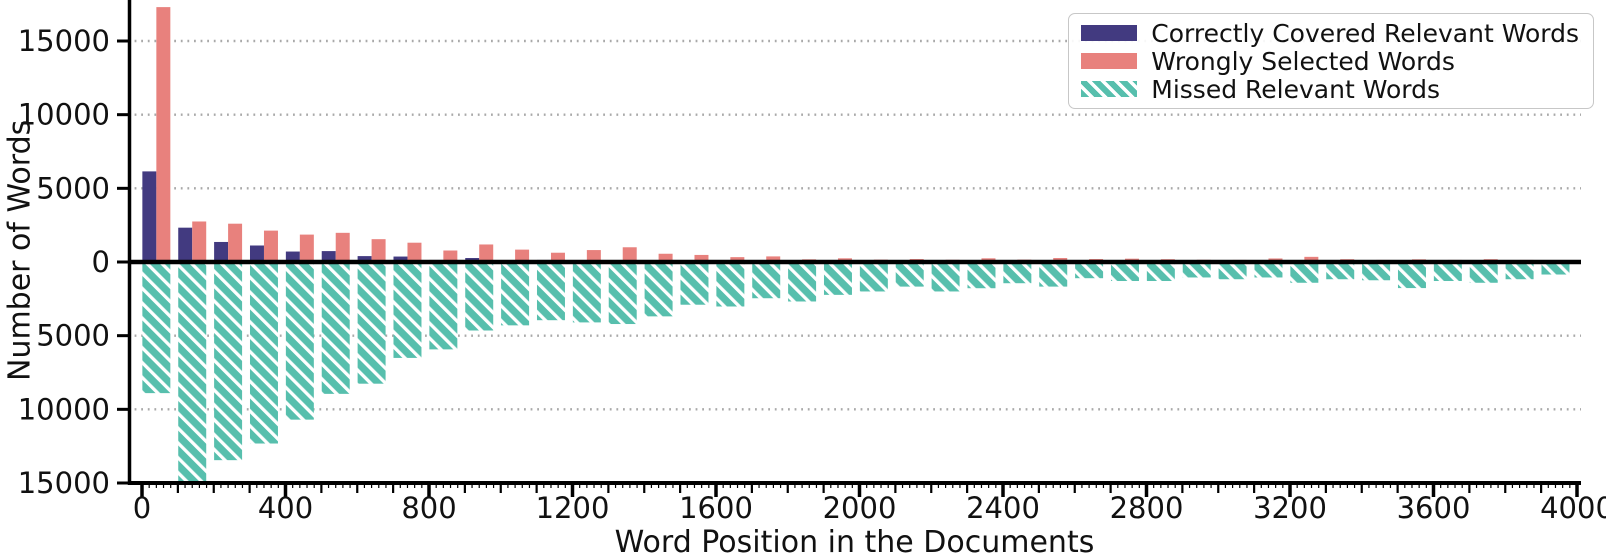  What do you see at coordinates (854, 540) in the screenshot?
I see `x-axis-title: Word Position in the Documents` at bounding box center [854, 540].